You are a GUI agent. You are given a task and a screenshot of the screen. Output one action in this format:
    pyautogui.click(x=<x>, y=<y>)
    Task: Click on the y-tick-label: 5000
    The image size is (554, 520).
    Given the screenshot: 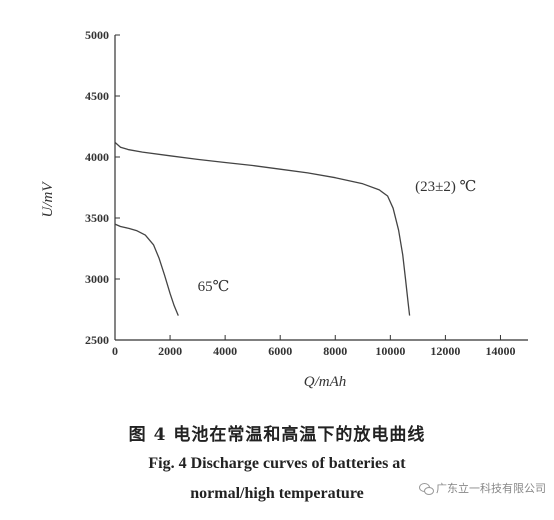 What is the action you would take?
    pyautogui.click(x=97, y=35)
    